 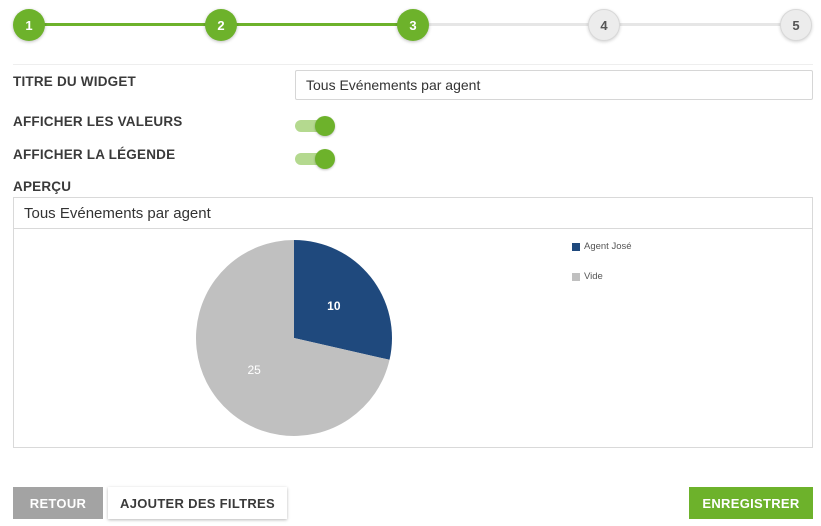 I want to click on divider, so click(x=413, y=64).